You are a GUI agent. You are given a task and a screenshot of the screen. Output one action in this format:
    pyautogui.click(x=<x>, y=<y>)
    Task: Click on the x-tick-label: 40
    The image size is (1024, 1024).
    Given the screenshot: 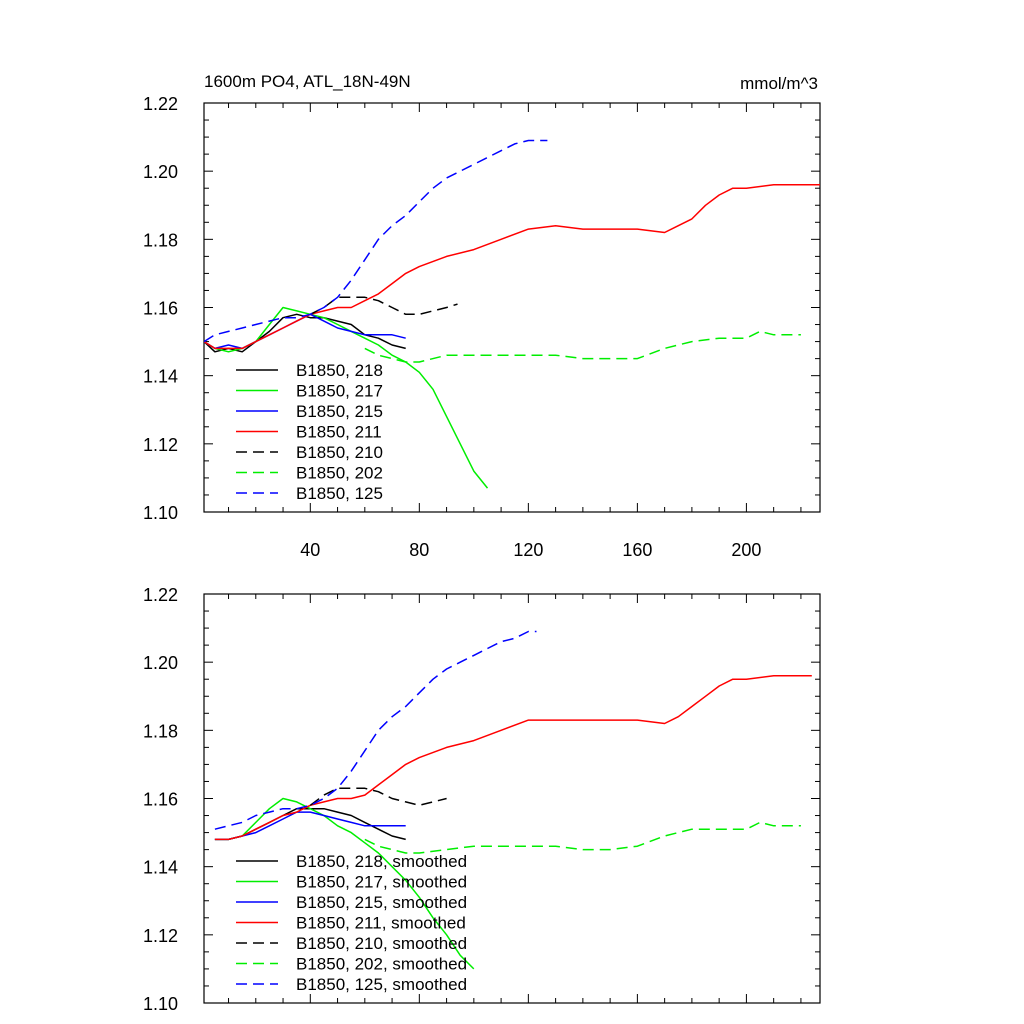 What is the action you would take?
    pyautogui.click(x=310, y=550)
    